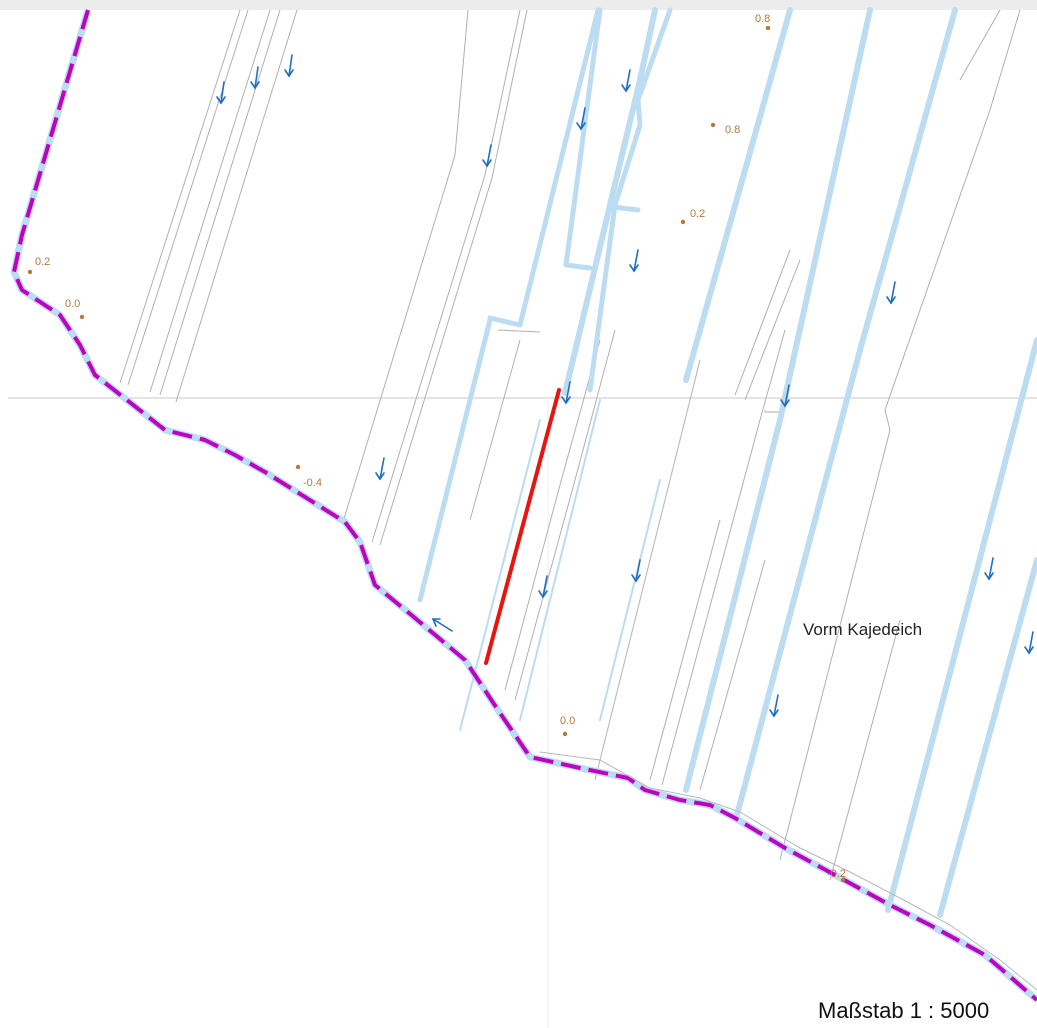 The width and height of the screenshot is (1037, 1028). I want to click on svg-text: -0.2, so click(836, 874).